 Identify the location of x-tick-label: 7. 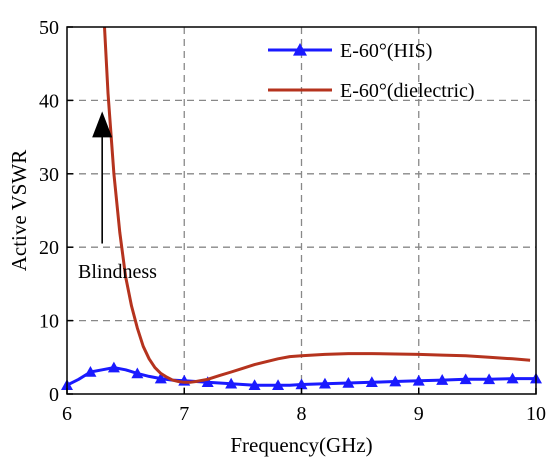
(184, 414).